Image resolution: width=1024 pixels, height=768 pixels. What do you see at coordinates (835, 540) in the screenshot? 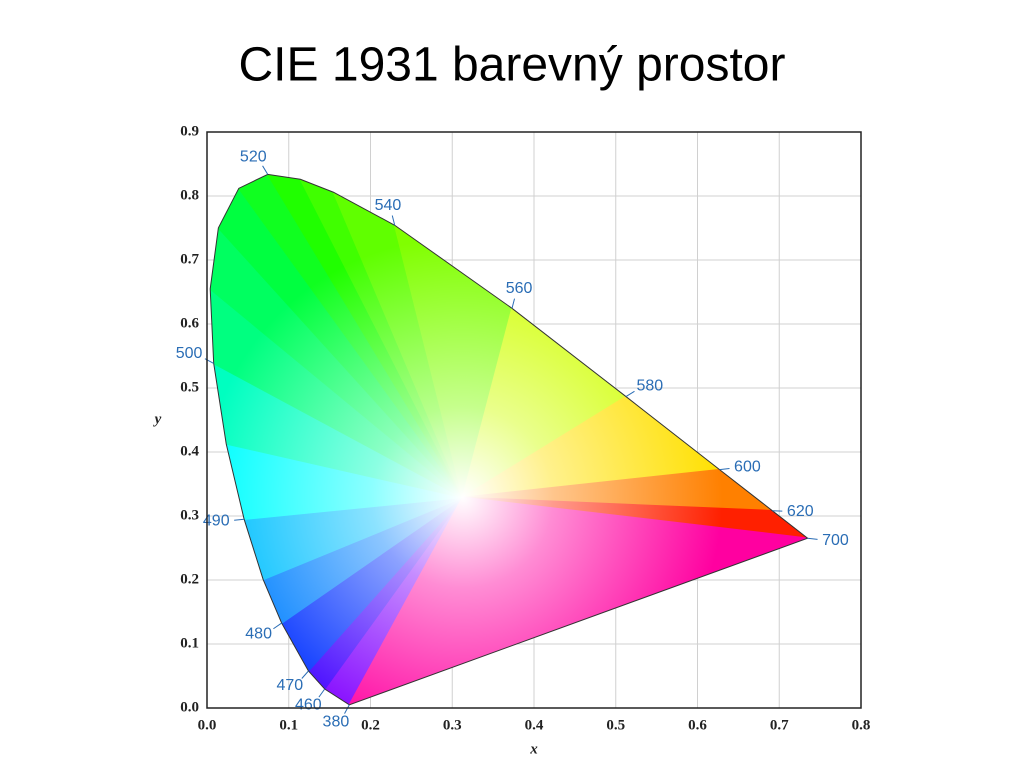
I see `wavelength-label: 700` at bounding box center [835, 540].